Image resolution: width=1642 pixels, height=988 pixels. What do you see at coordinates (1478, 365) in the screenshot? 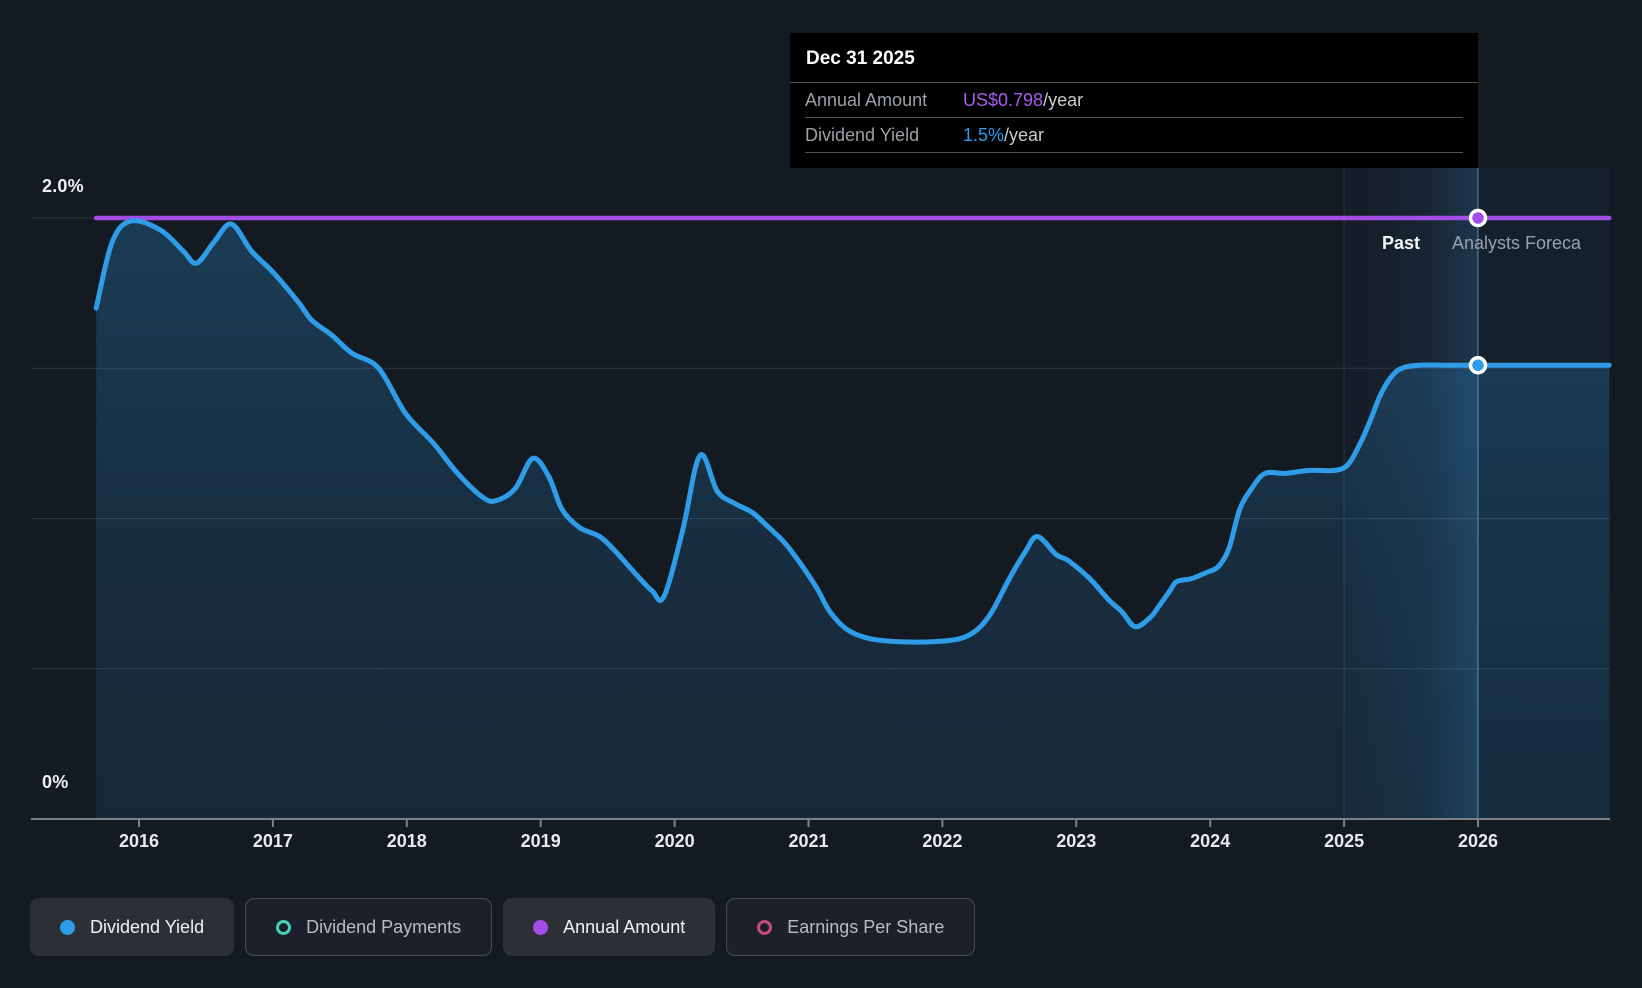
I see `dividend-yield-hover-marker` at bounding box center [1478, 365].